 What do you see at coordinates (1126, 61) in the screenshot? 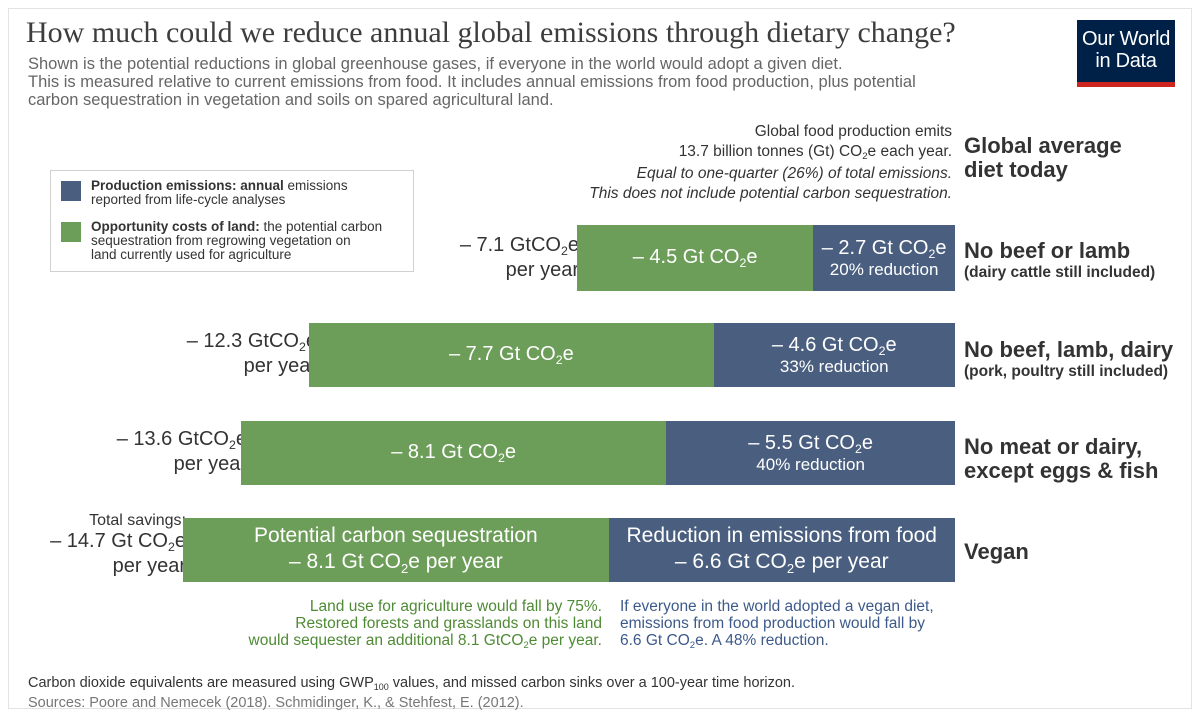
I see `logo-line-2: in Data` at bounding box center [1126, 61].